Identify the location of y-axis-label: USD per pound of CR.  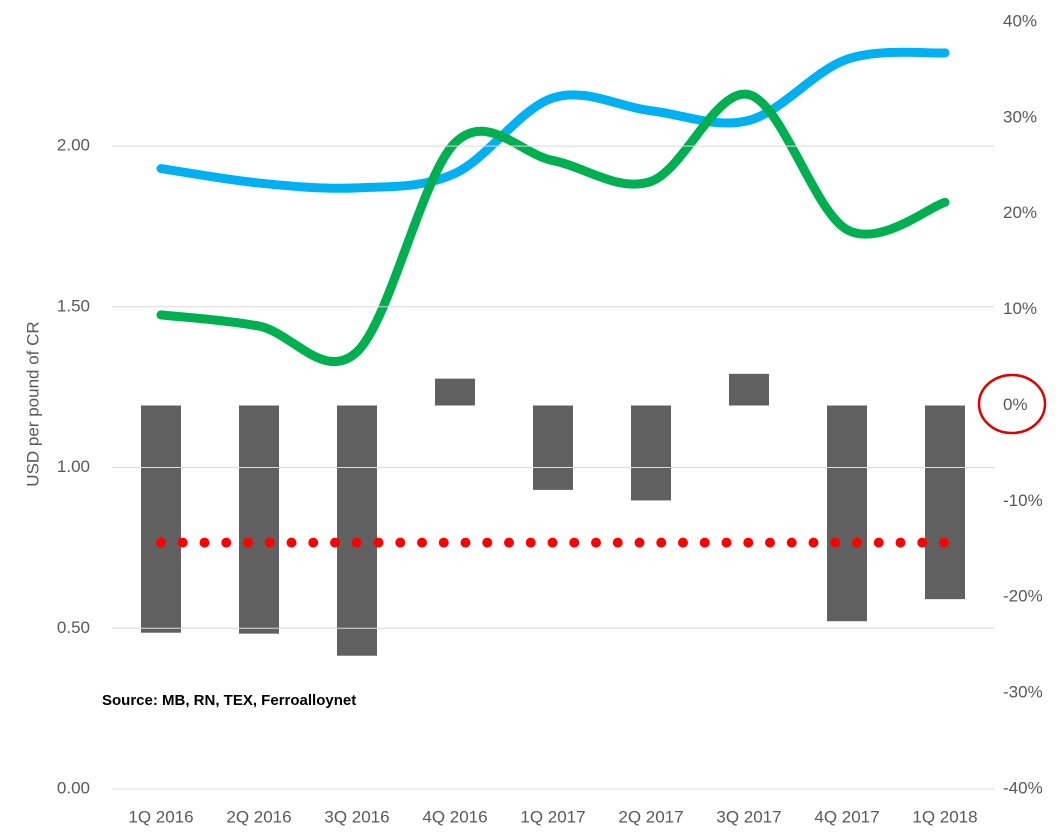
(32, 403).